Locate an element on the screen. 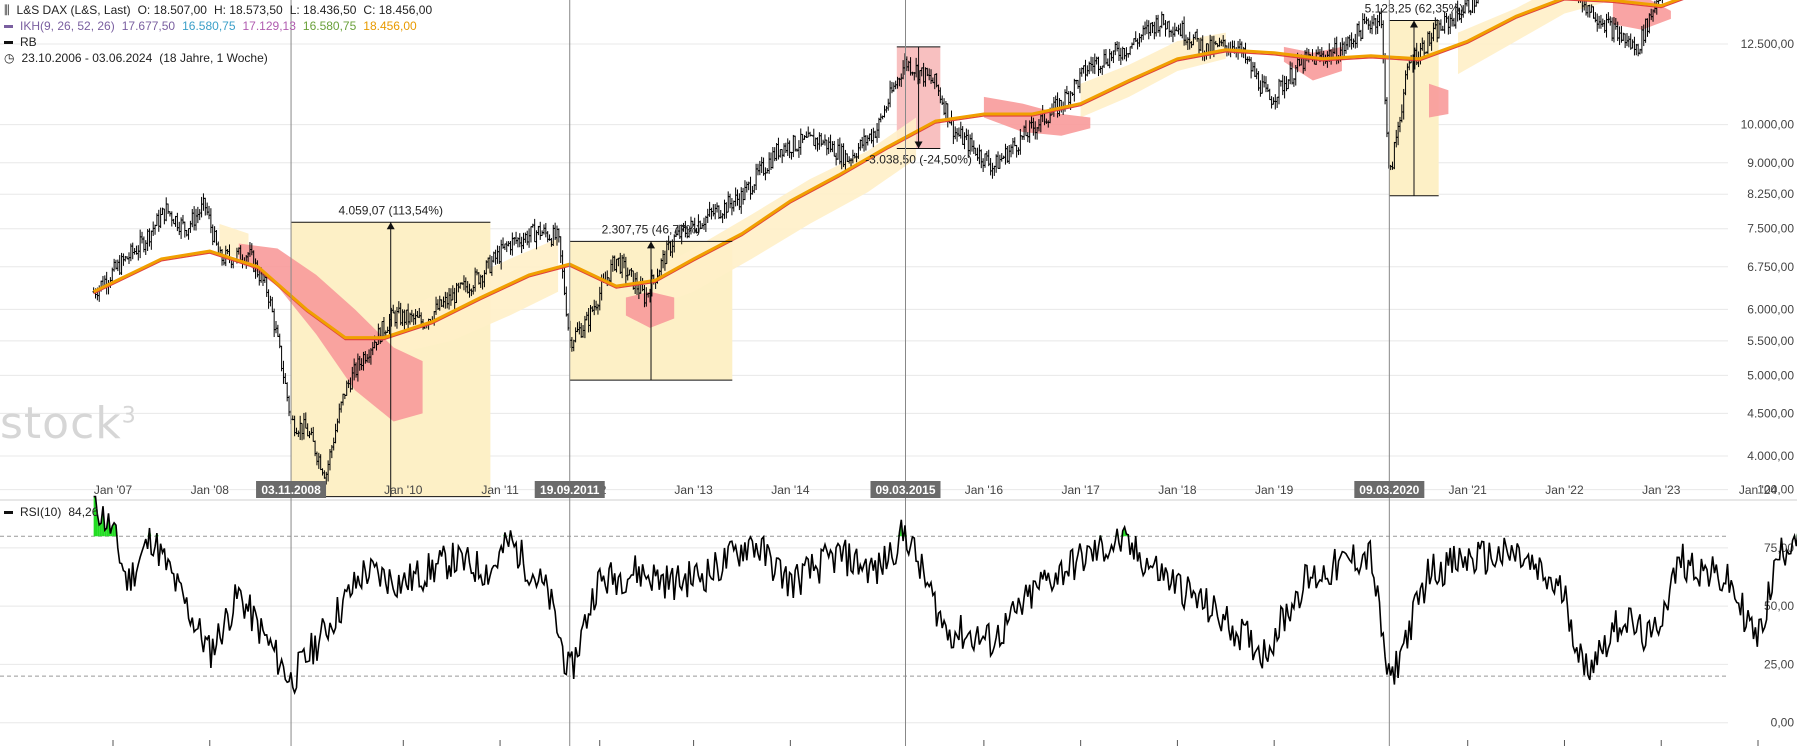 The width and height of the screenshot is (1797, 746). ikh-value-1: 17.677,50 is located at coordinates (148, 26).